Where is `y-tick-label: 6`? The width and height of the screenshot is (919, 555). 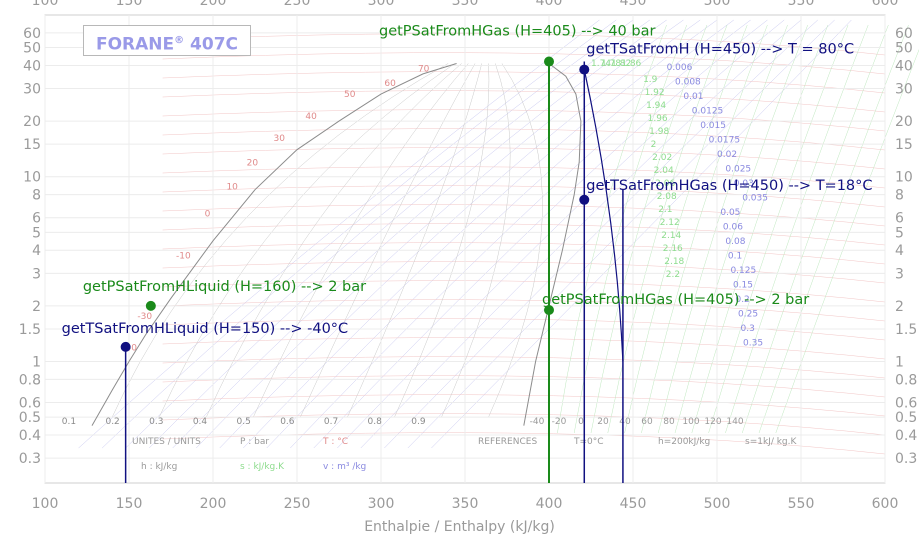 y-tick-label: 6 is located at coordinates (36, 219).